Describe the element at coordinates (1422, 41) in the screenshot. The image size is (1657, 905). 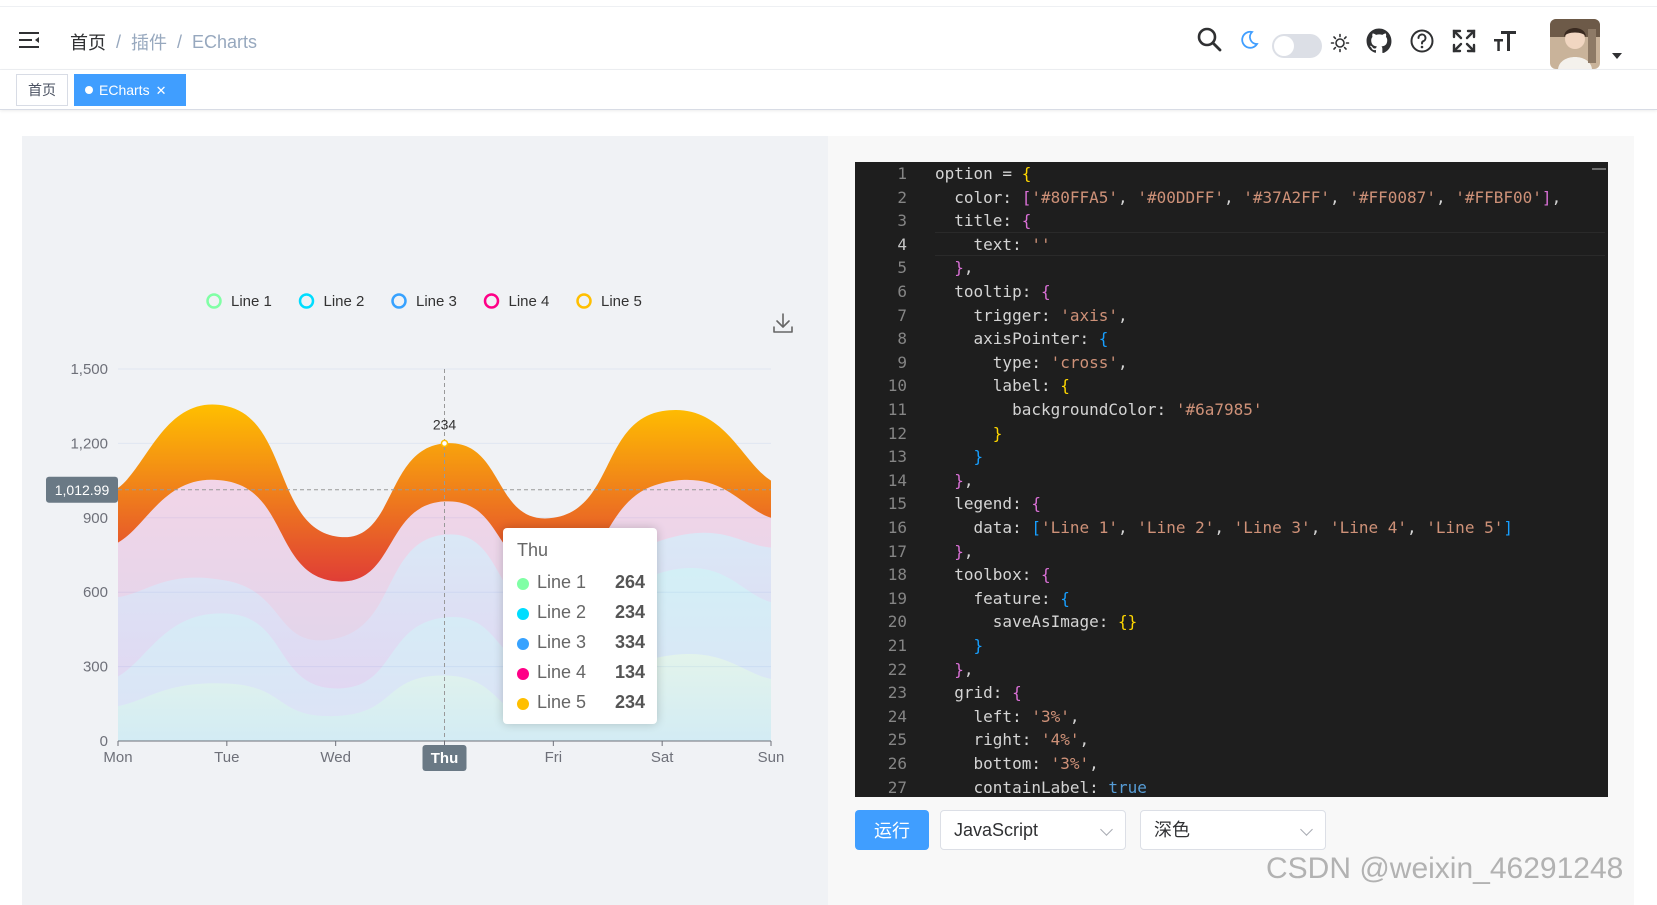
I see `help-icon` at that location.